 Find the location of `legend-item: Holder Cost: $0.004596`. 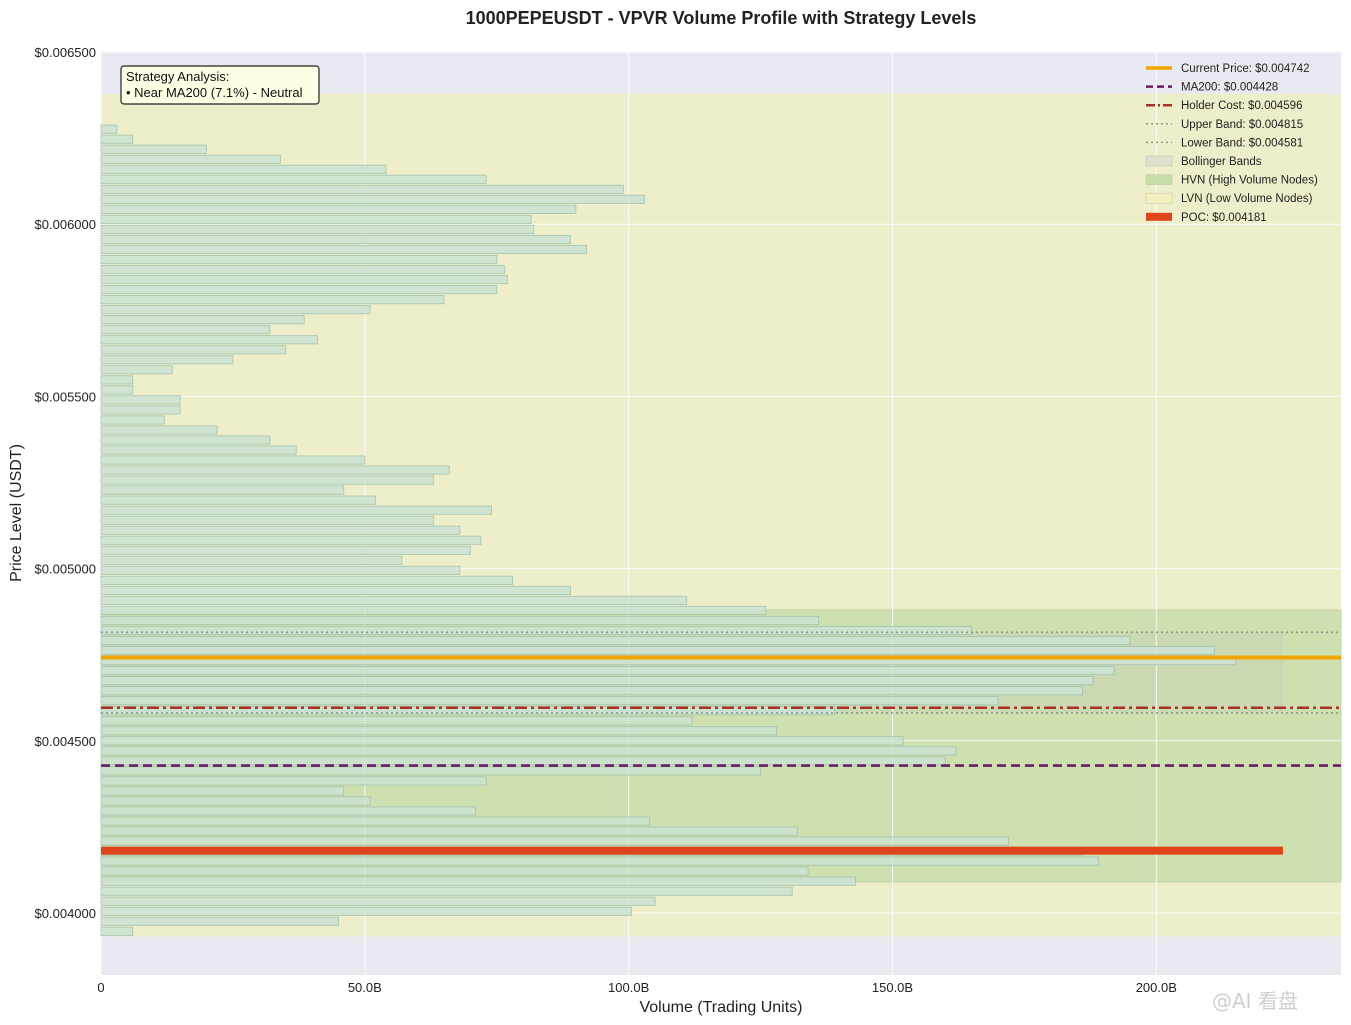

legend-item: Holder Cost: $0.004596 is located at coordinates (1224, 106).